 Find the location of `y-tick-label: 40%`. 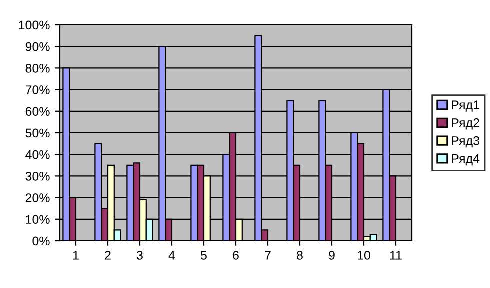

y-tick-label: 40% is located at coordinates (38, 155).